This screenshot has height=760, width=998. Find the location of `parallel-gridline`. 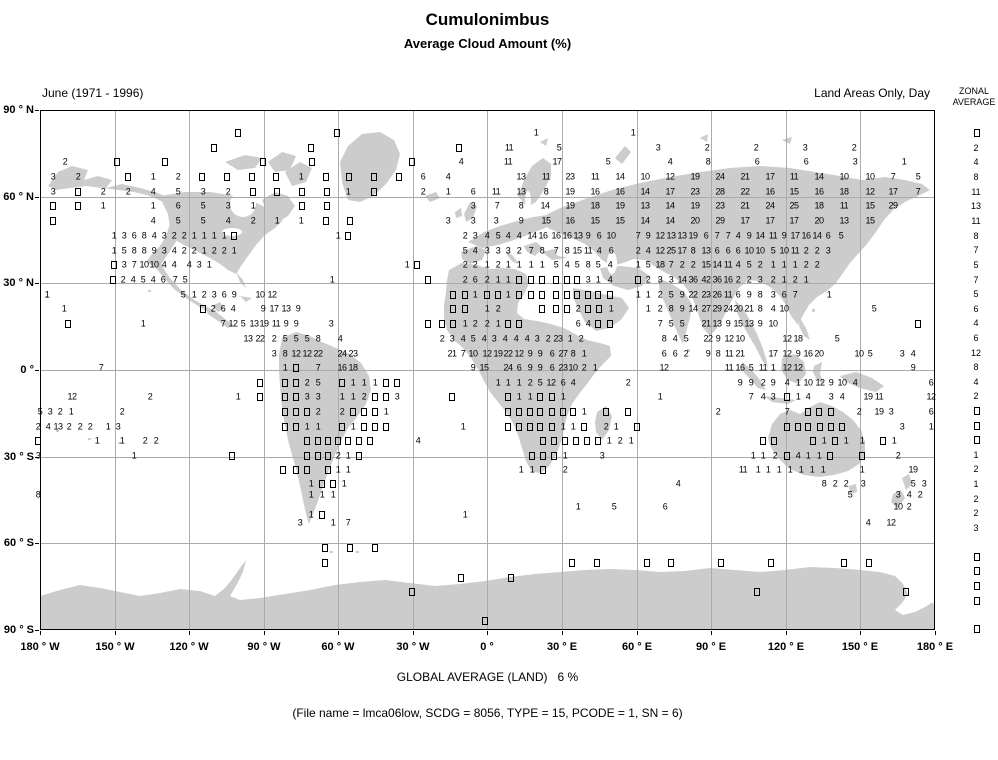

parallel-gridline is located at coordinates (487, 457).